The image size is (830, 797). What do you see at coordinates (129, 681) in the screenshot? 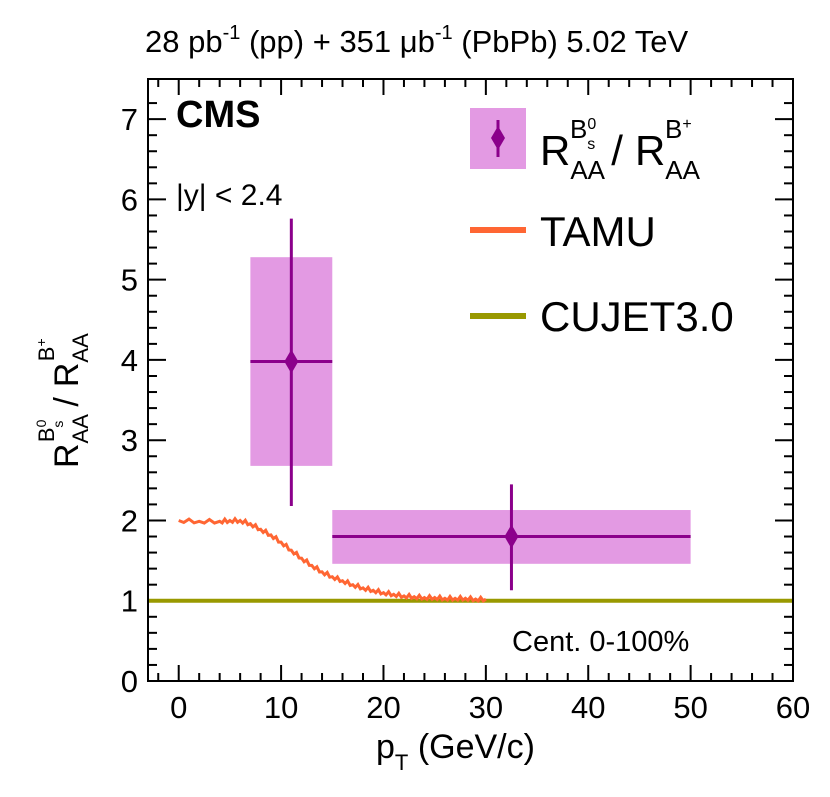
I see `y-tick-label: 0` at bounding box center [129, 681].